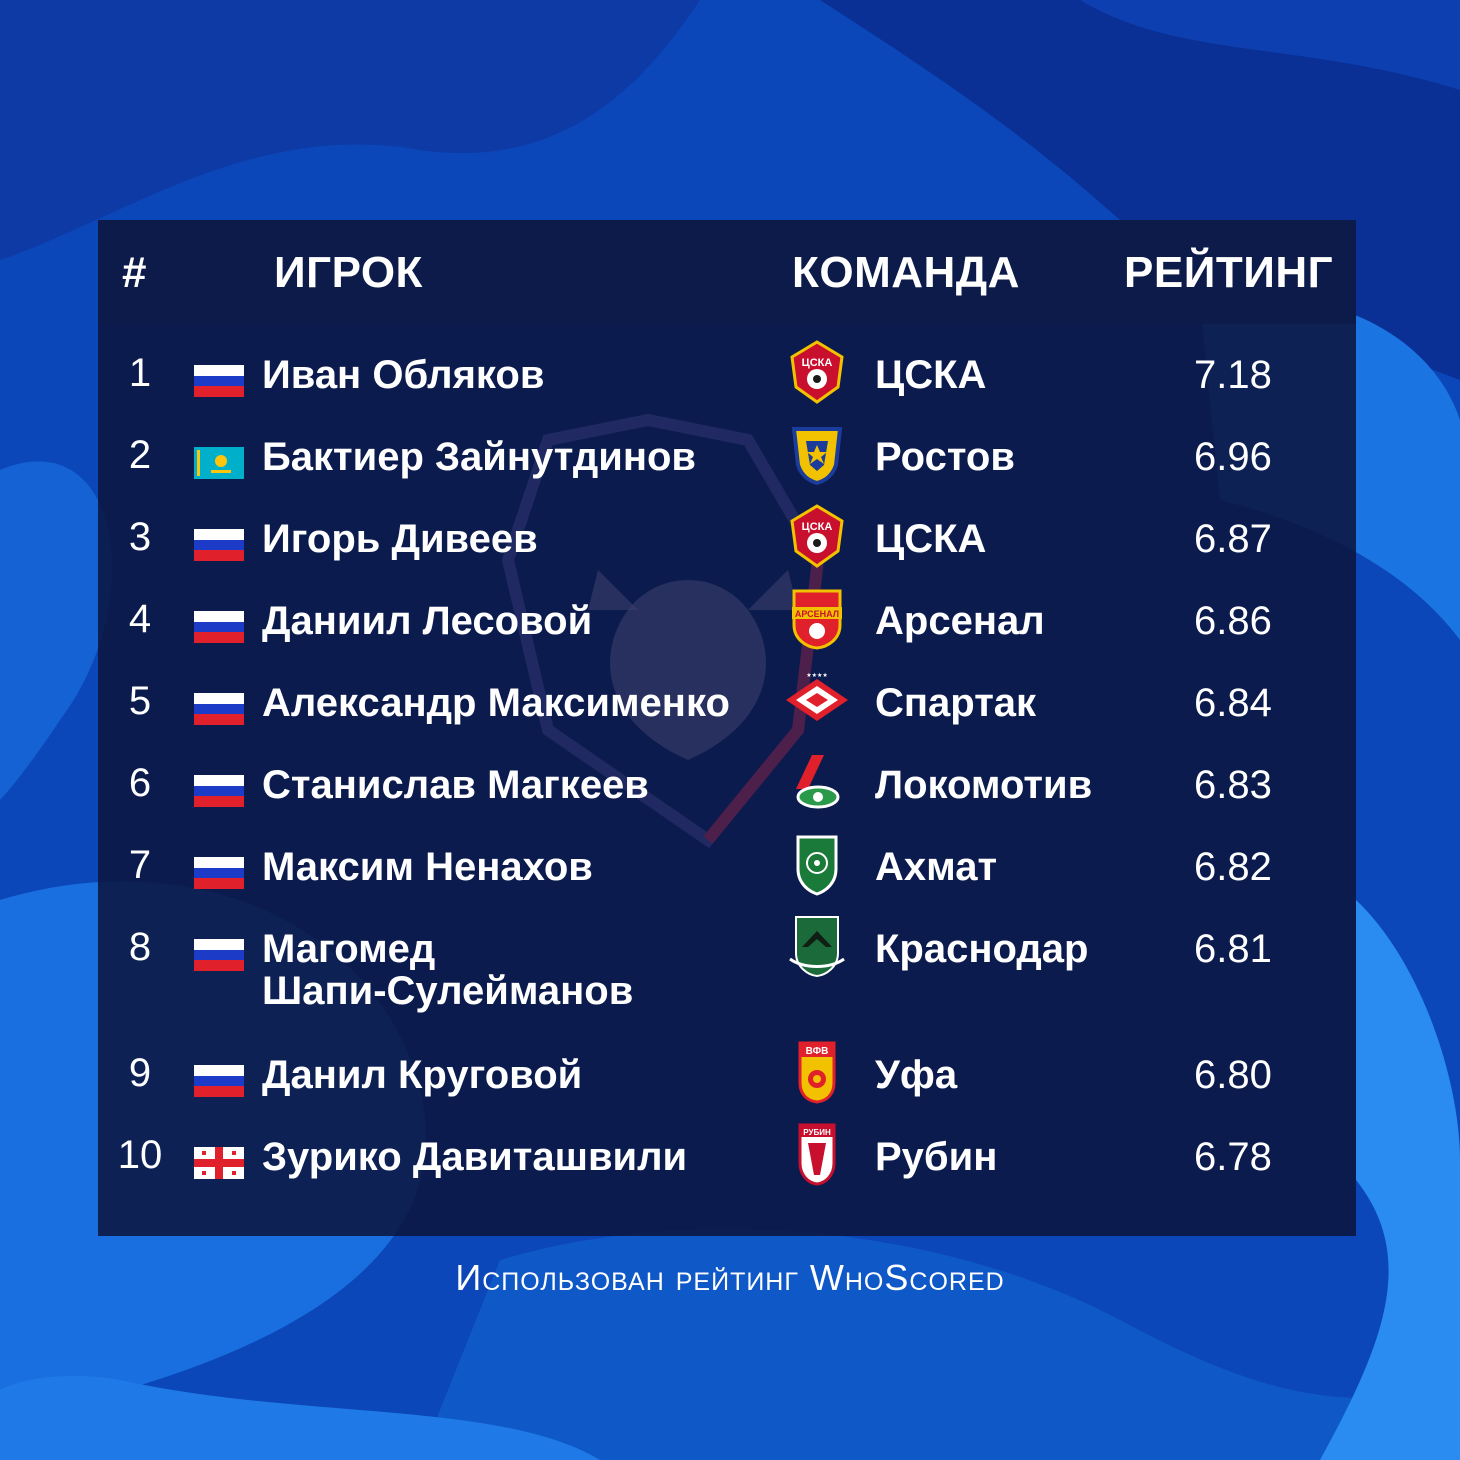 This screenshot has width=1460, height=1460. Describe the element at coordinates (817, 947) in the screenshot. I see `krasnodar-crest-icon` at that location.